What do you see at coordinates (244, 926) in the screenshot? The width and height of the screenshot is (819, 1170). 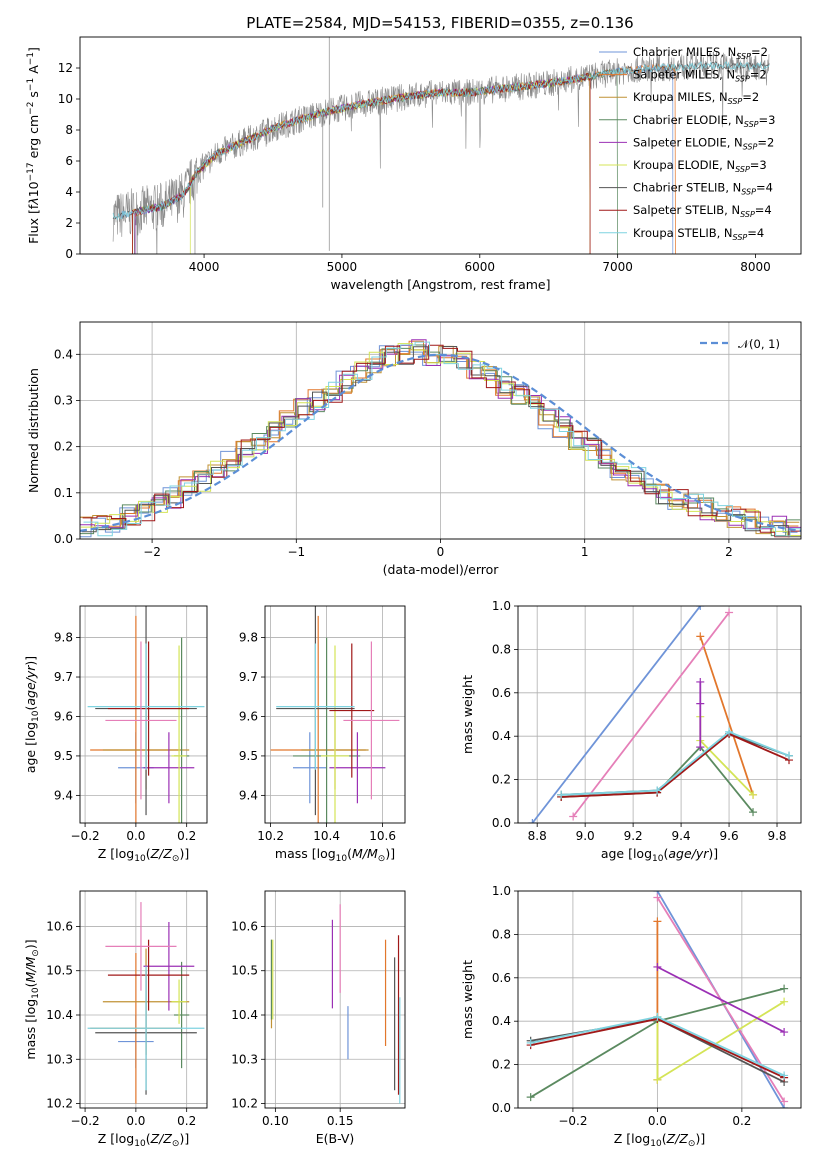 I see `y-tick-label: 10.6` at bounding box center [244, 926].